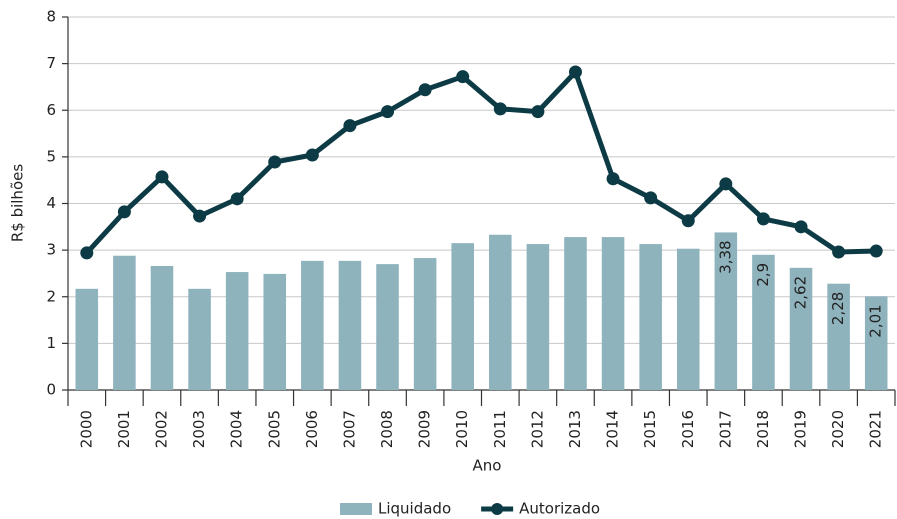 This screenshot has width=897, height=519. Describe the element at coordinates (462, 429) in the screenshot. I see `x-tick-label: 2010` at that location.